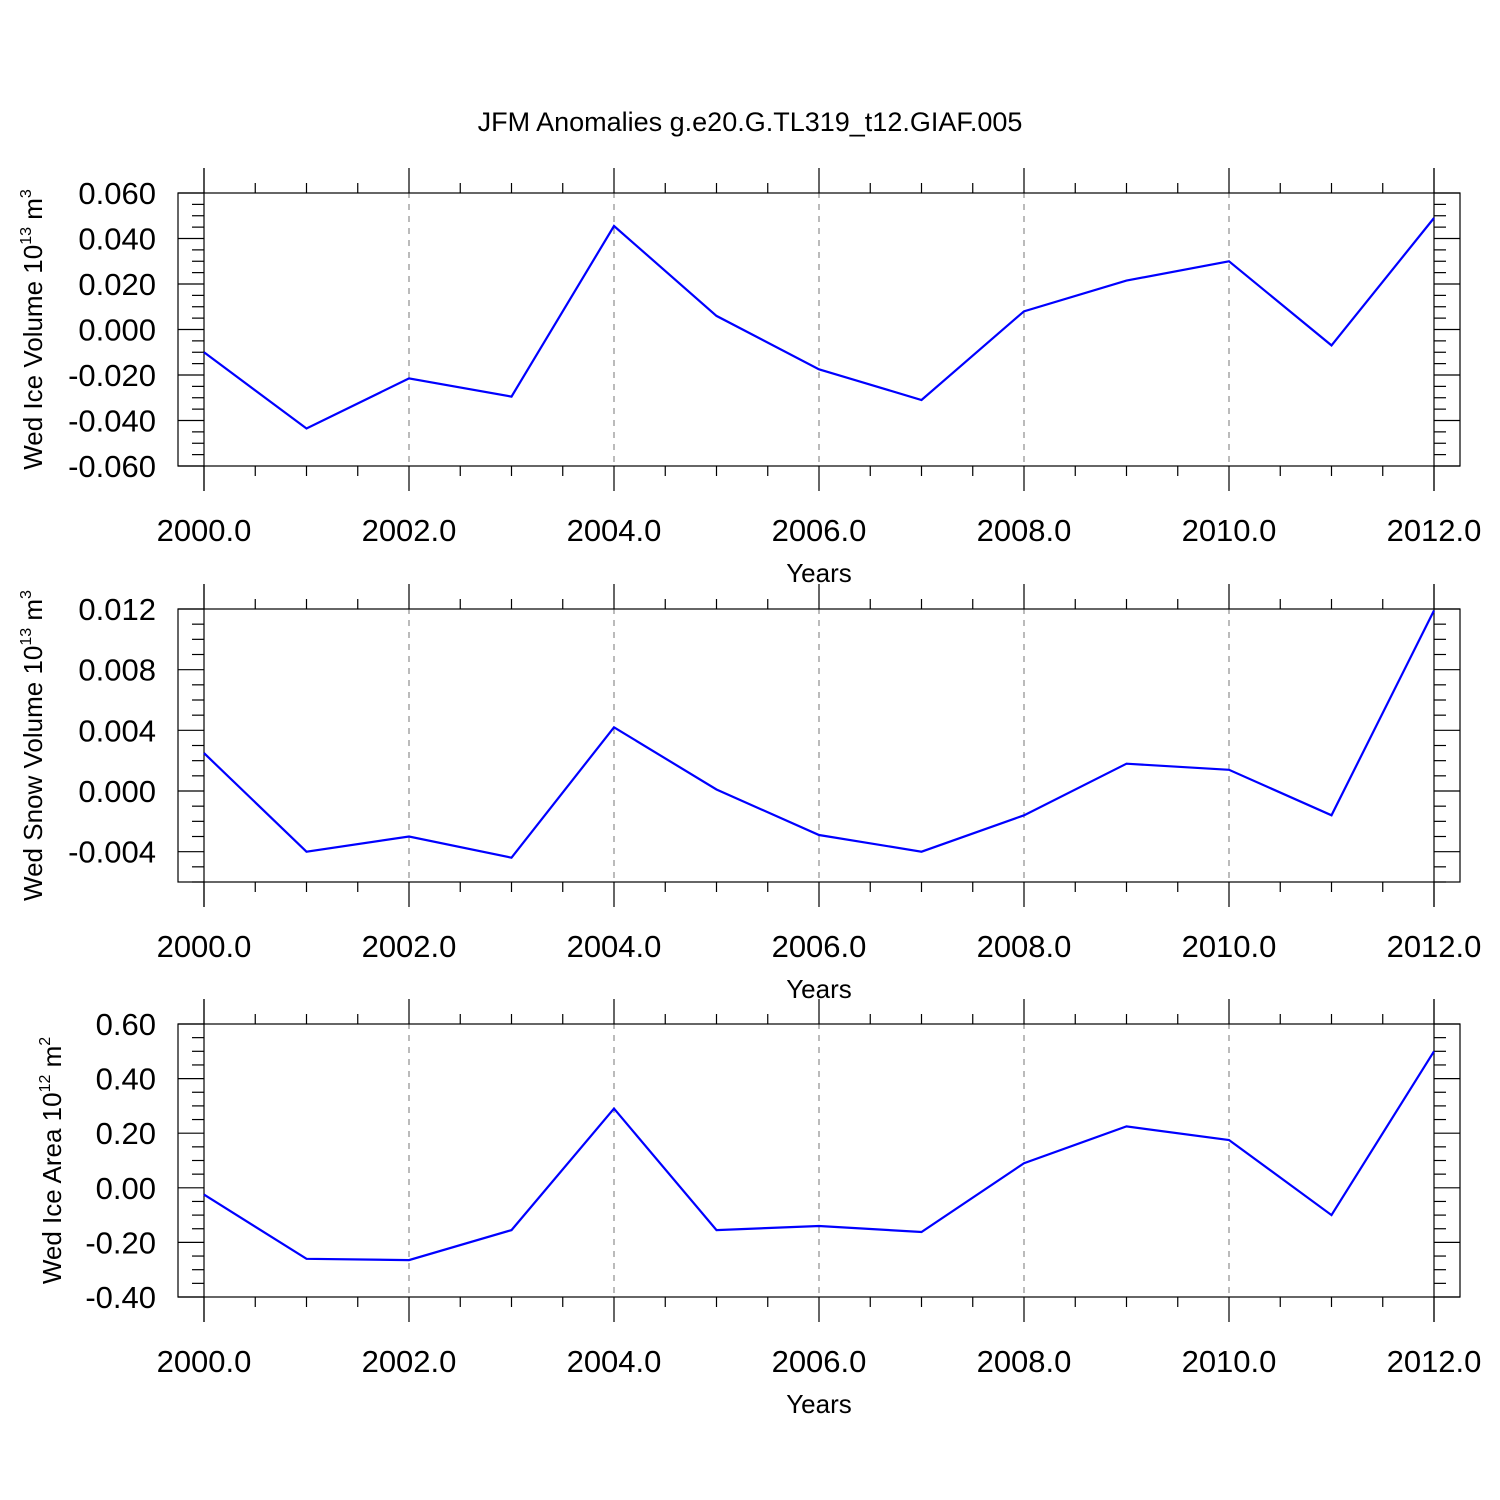 This screenshot has height=1500, width=1500. Describe the element at coordinates (45, 1041) in the screenshot. I see `y-axis-label-unit-exponent: 2` at that location.